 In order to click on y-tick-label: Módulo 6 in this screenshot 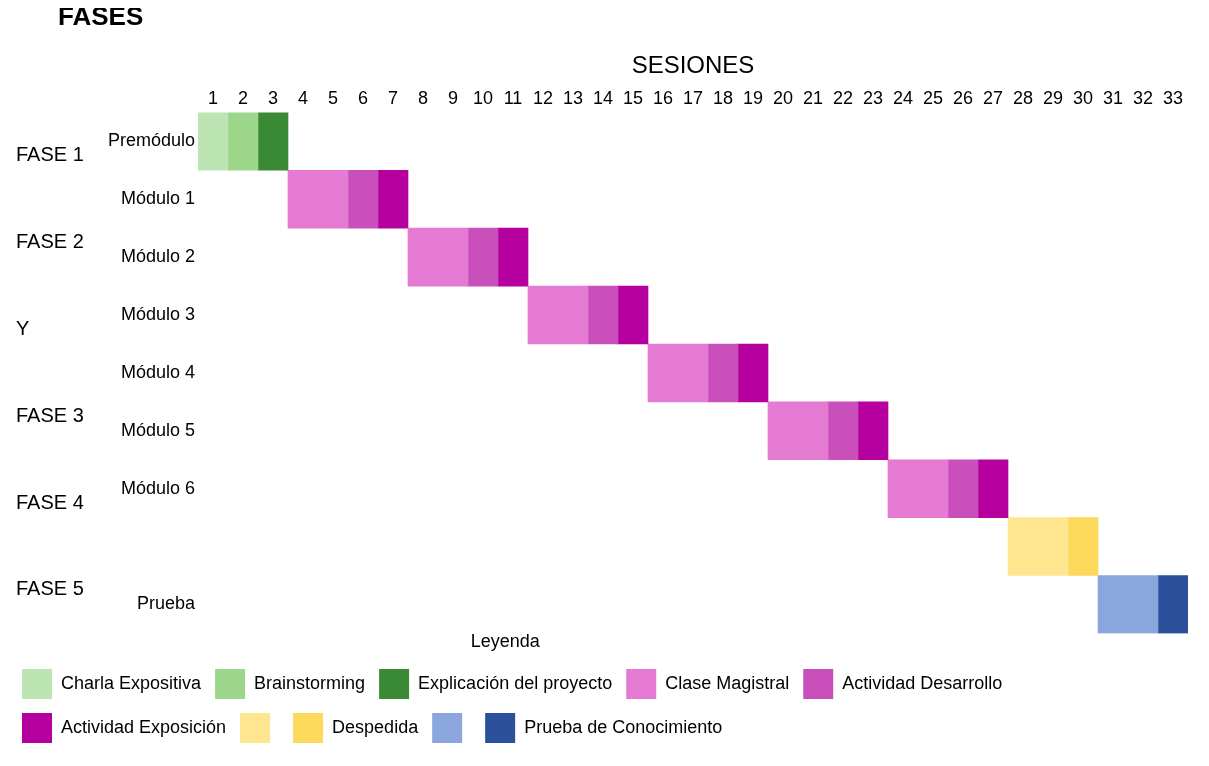, I will do `click(157, 487)`.